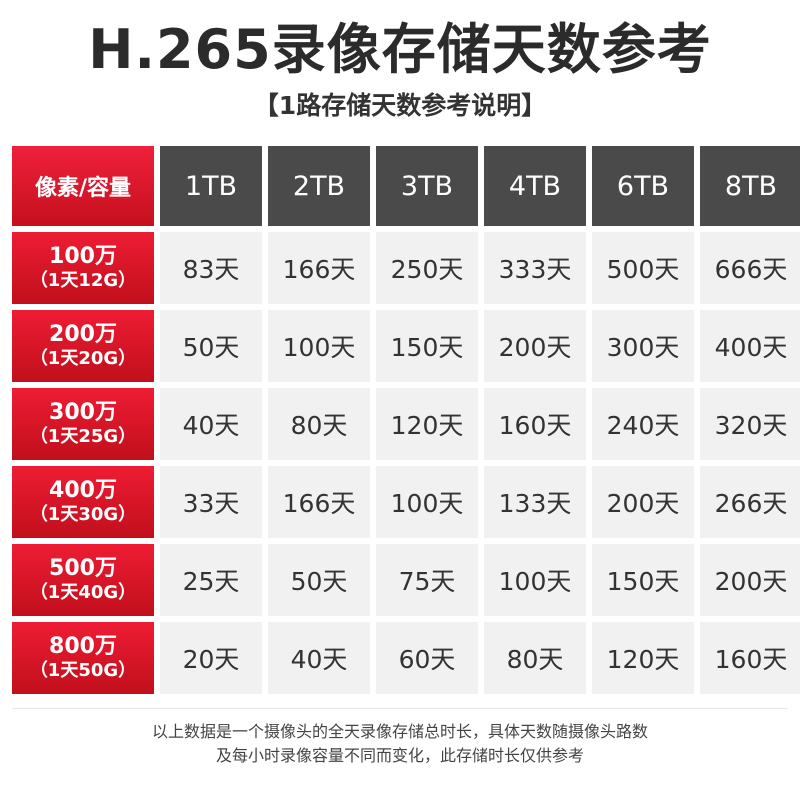  Describe the element at coordinates (83, 646) in the screenshot. I see `row-pixel-label: 800万` at that location.